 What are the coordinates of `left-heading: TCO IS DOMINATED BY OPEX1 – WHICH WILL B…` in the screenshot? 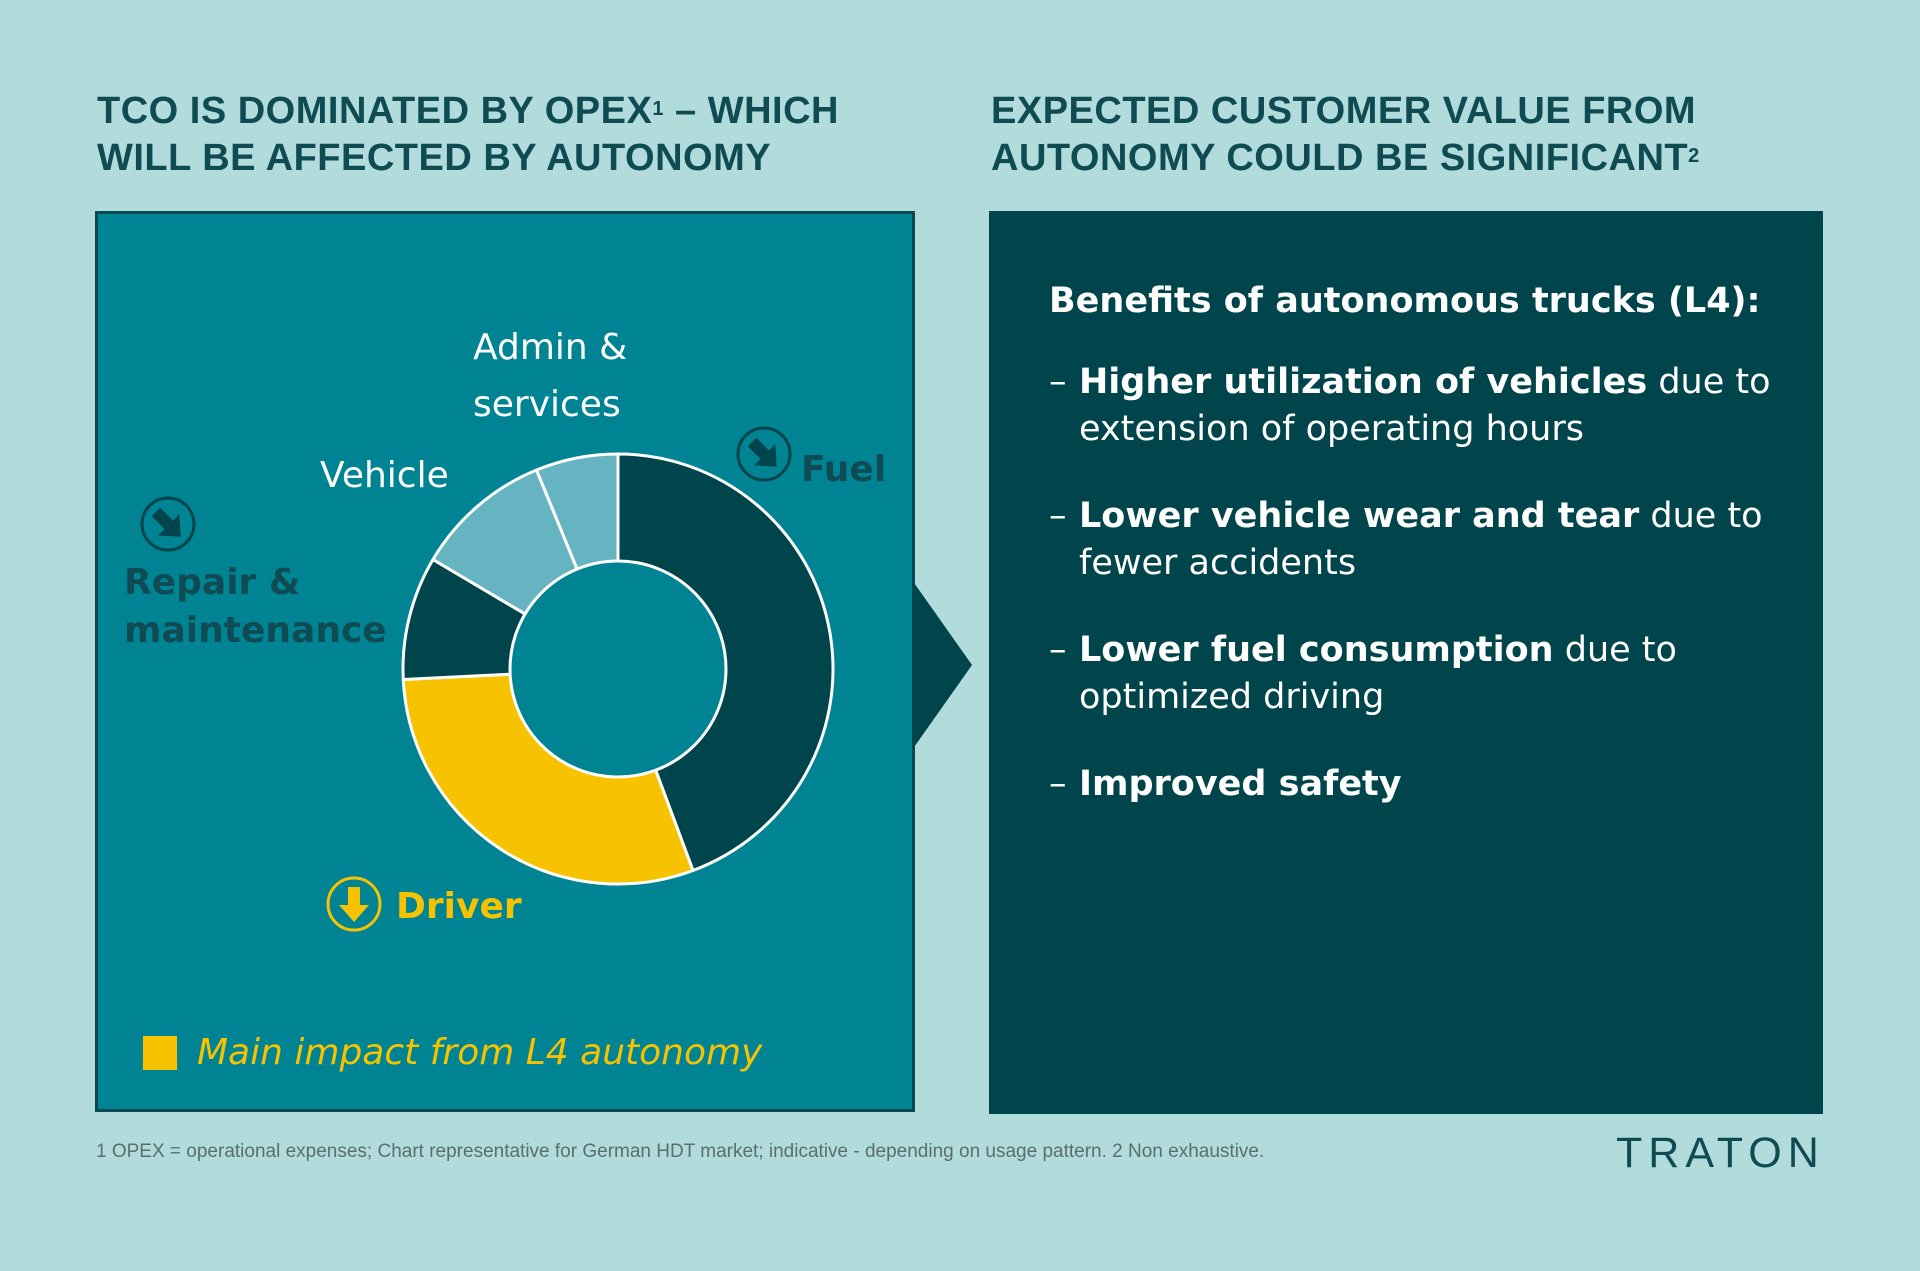 It's located at (468, 135).